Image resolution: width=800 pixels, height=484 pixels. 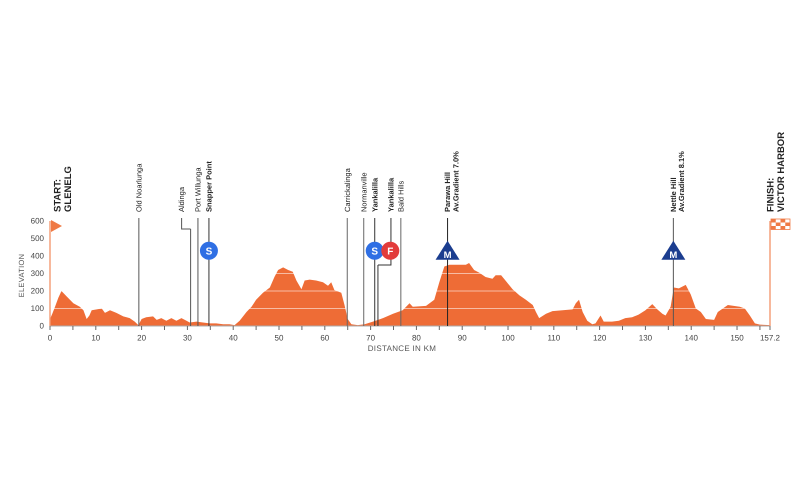 I want to click on y-tick-label: 500, so click(x=37, y=239).